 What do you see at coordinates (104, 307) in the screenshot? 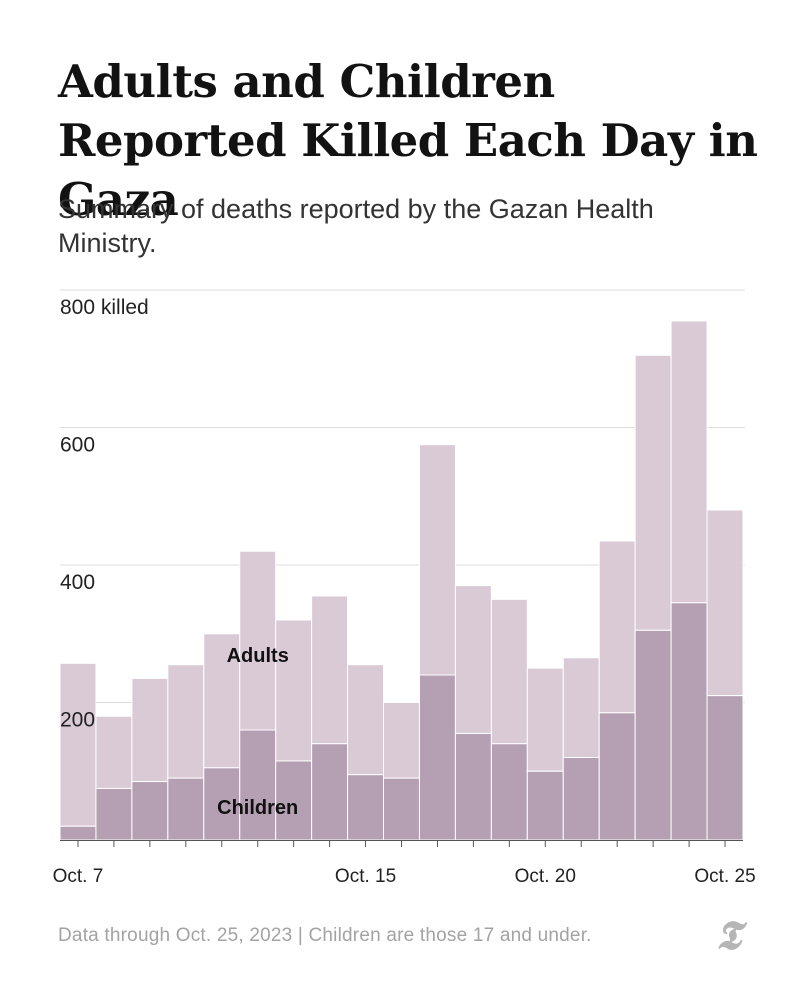
I see `y-tick-label: 800 killed` at bounding box center [104, 307].